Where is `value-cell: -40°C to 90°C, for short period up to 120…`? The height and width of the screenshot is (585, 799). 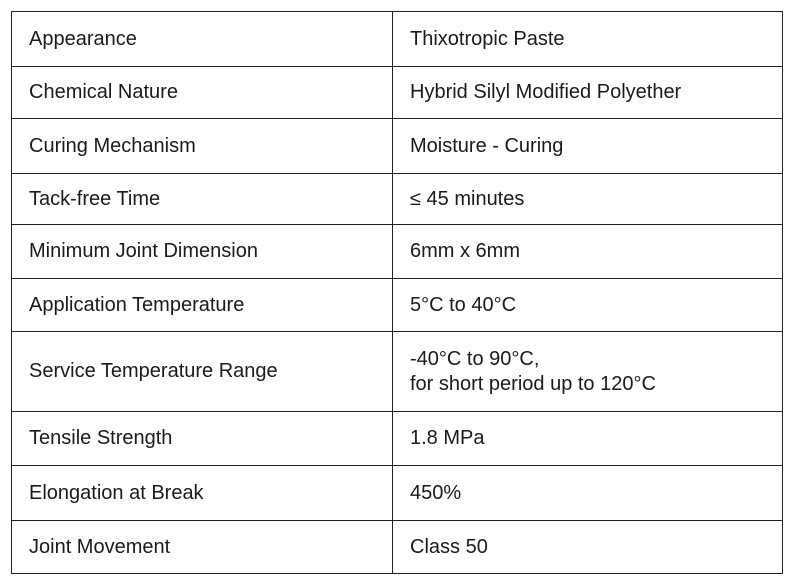 value-cell: -40°C to 90°C, for short period up to 120… is located at coordinates (587, 371).